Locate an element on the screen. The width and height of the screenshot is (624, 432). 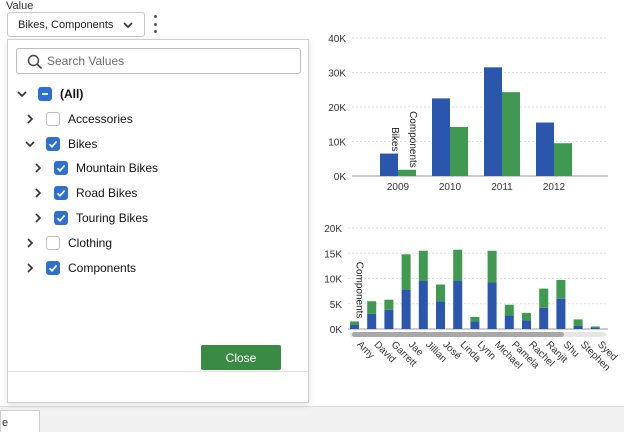
y-tick-label: 10K is located at coordinates (333, 280).